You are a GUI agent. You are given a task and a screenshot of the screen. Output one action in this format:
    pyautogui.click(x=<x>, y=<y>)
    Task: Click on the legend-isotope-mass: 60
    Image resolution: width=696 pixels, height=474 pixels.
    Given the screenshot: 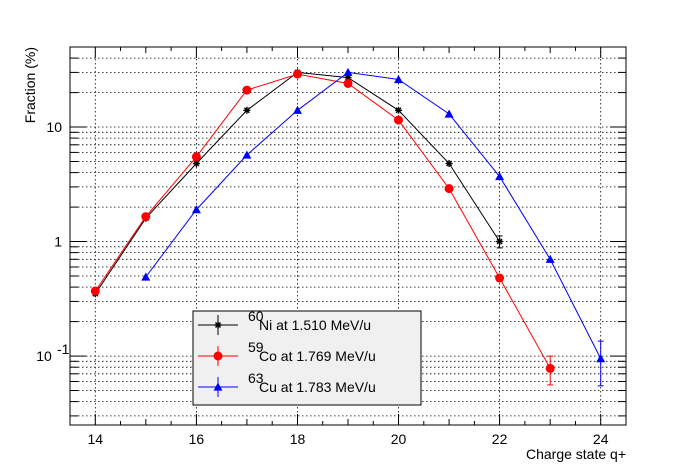 What is the action you would take?
    pyautogui.click(x=256, y=316)
    